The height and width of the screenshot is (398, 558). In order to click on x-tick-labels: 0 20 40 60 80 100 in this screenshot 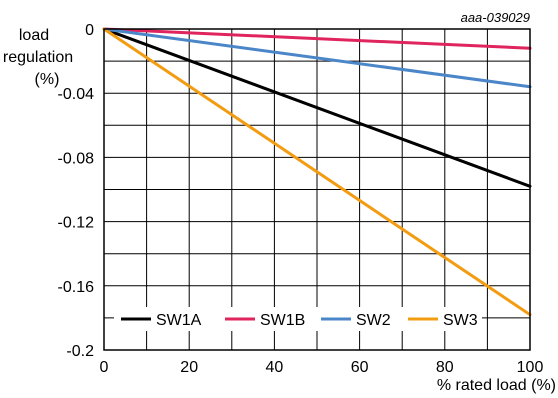, I will do `click(322, 367)`.